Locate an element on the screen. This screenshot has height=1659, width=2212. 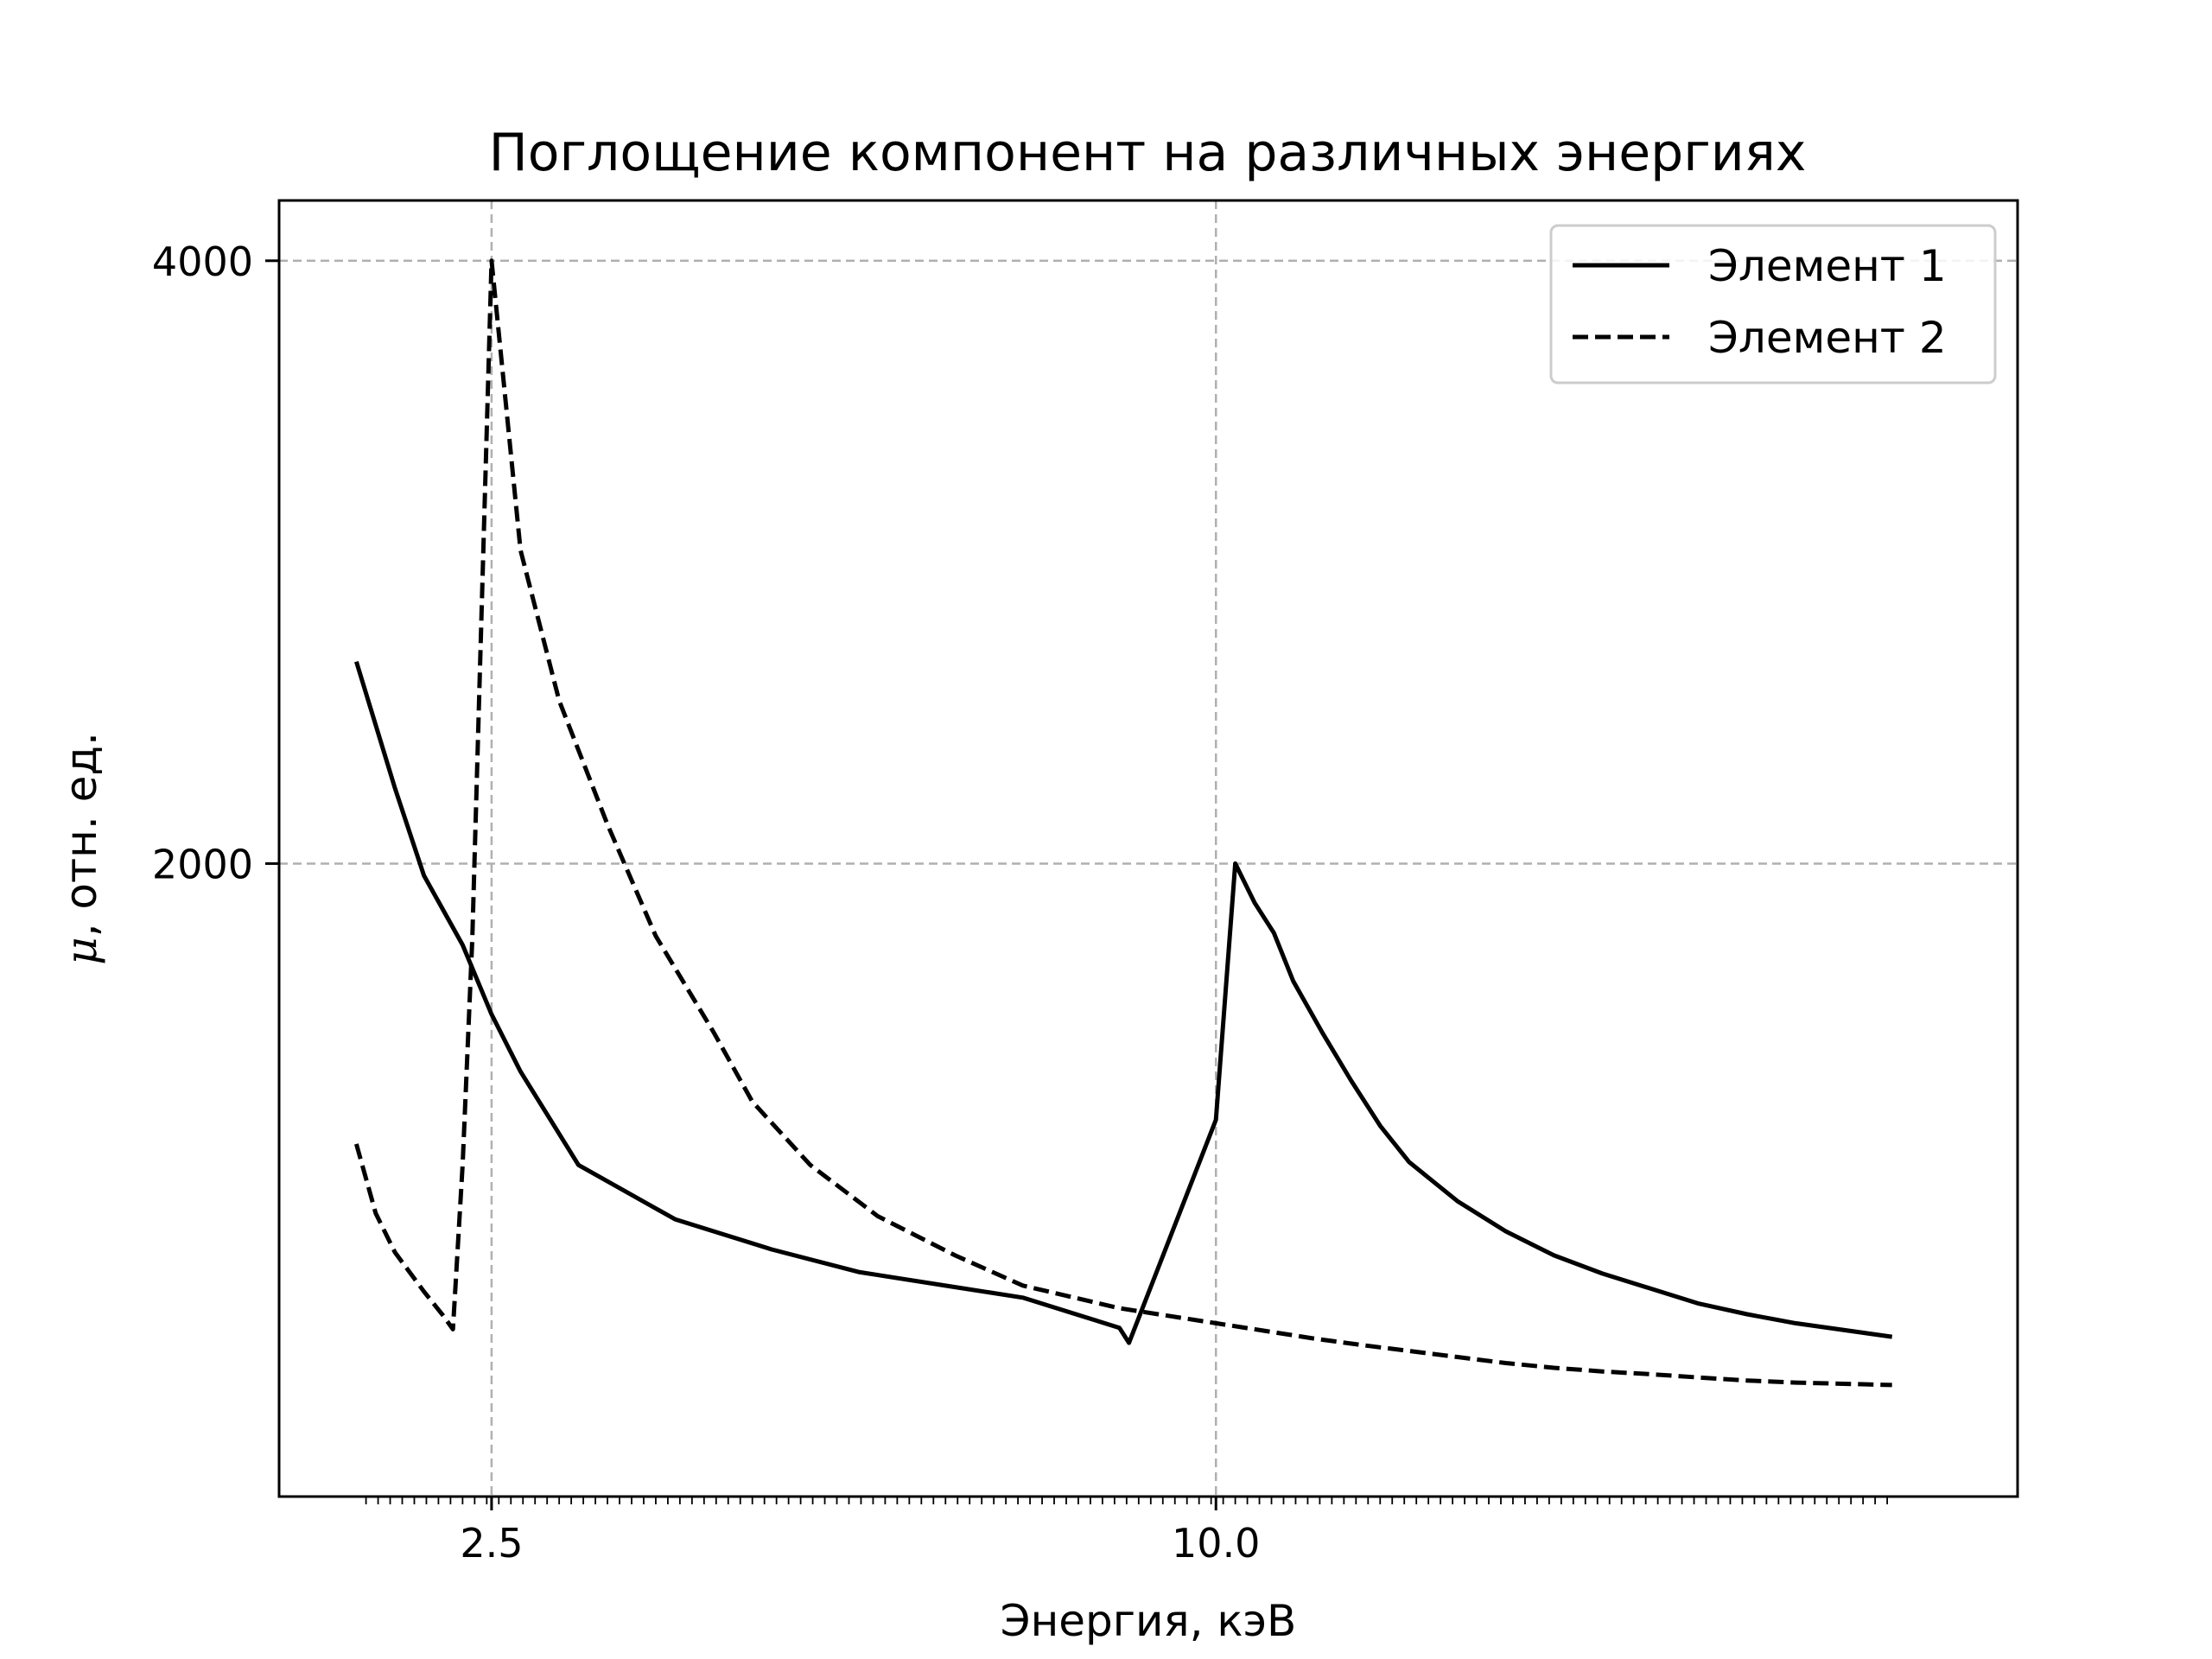
x-axis-label: Энергия, кэВ is located at coordinates (1149, 1621).